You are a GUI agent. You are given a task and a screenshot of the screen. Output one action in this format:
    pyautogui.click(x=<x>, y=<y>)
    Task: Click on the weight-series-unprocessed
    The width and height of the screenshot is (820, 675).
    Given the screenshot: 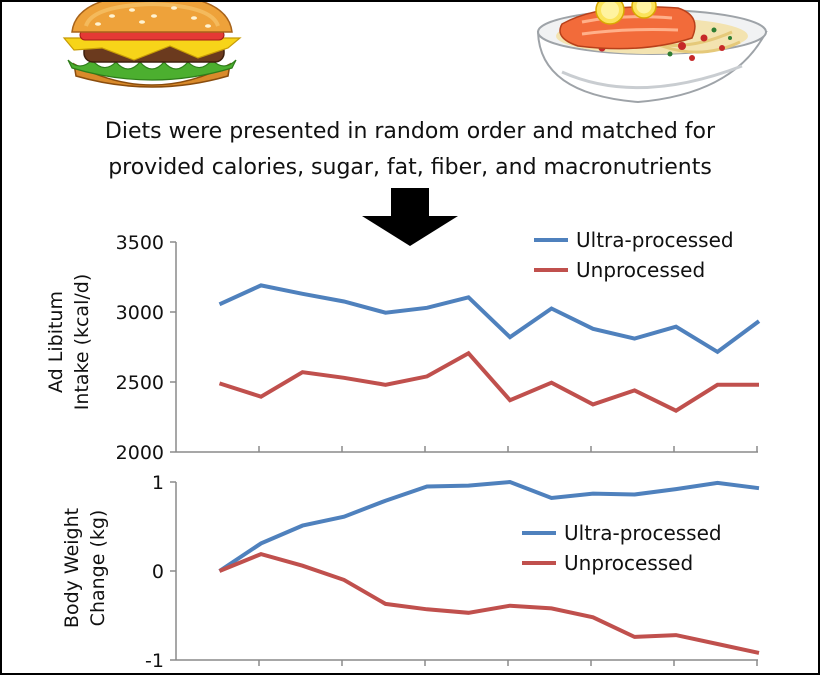 What is the action you would take?
    pyautogui.click(x=489, y=603)
    